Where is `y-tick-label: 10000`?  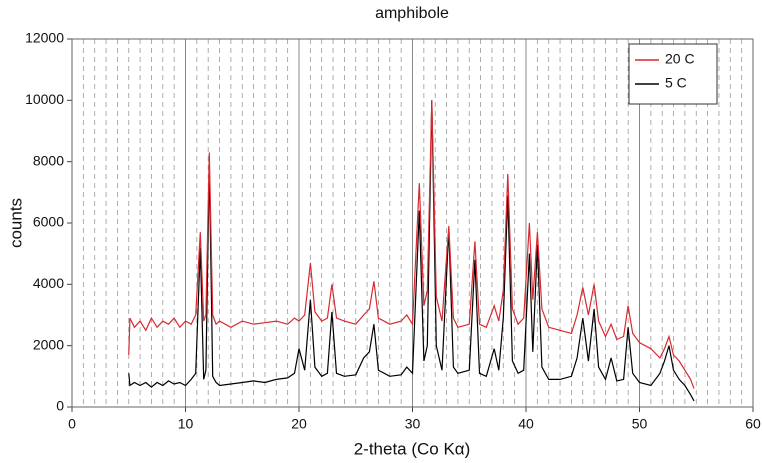
y-tick-label: 10000 is located at coordinates (44, 99).